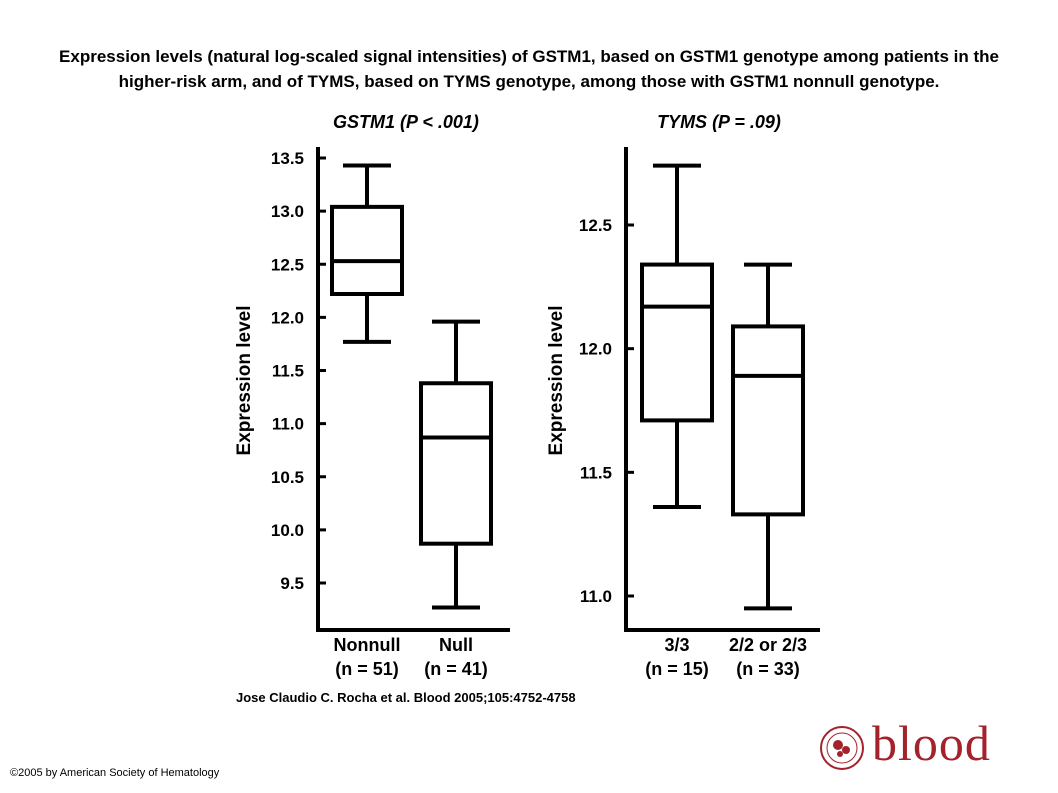 This screenshot has width=1058, height=793. I want to click on category-count-label: (n = 51), so click(367, 669).